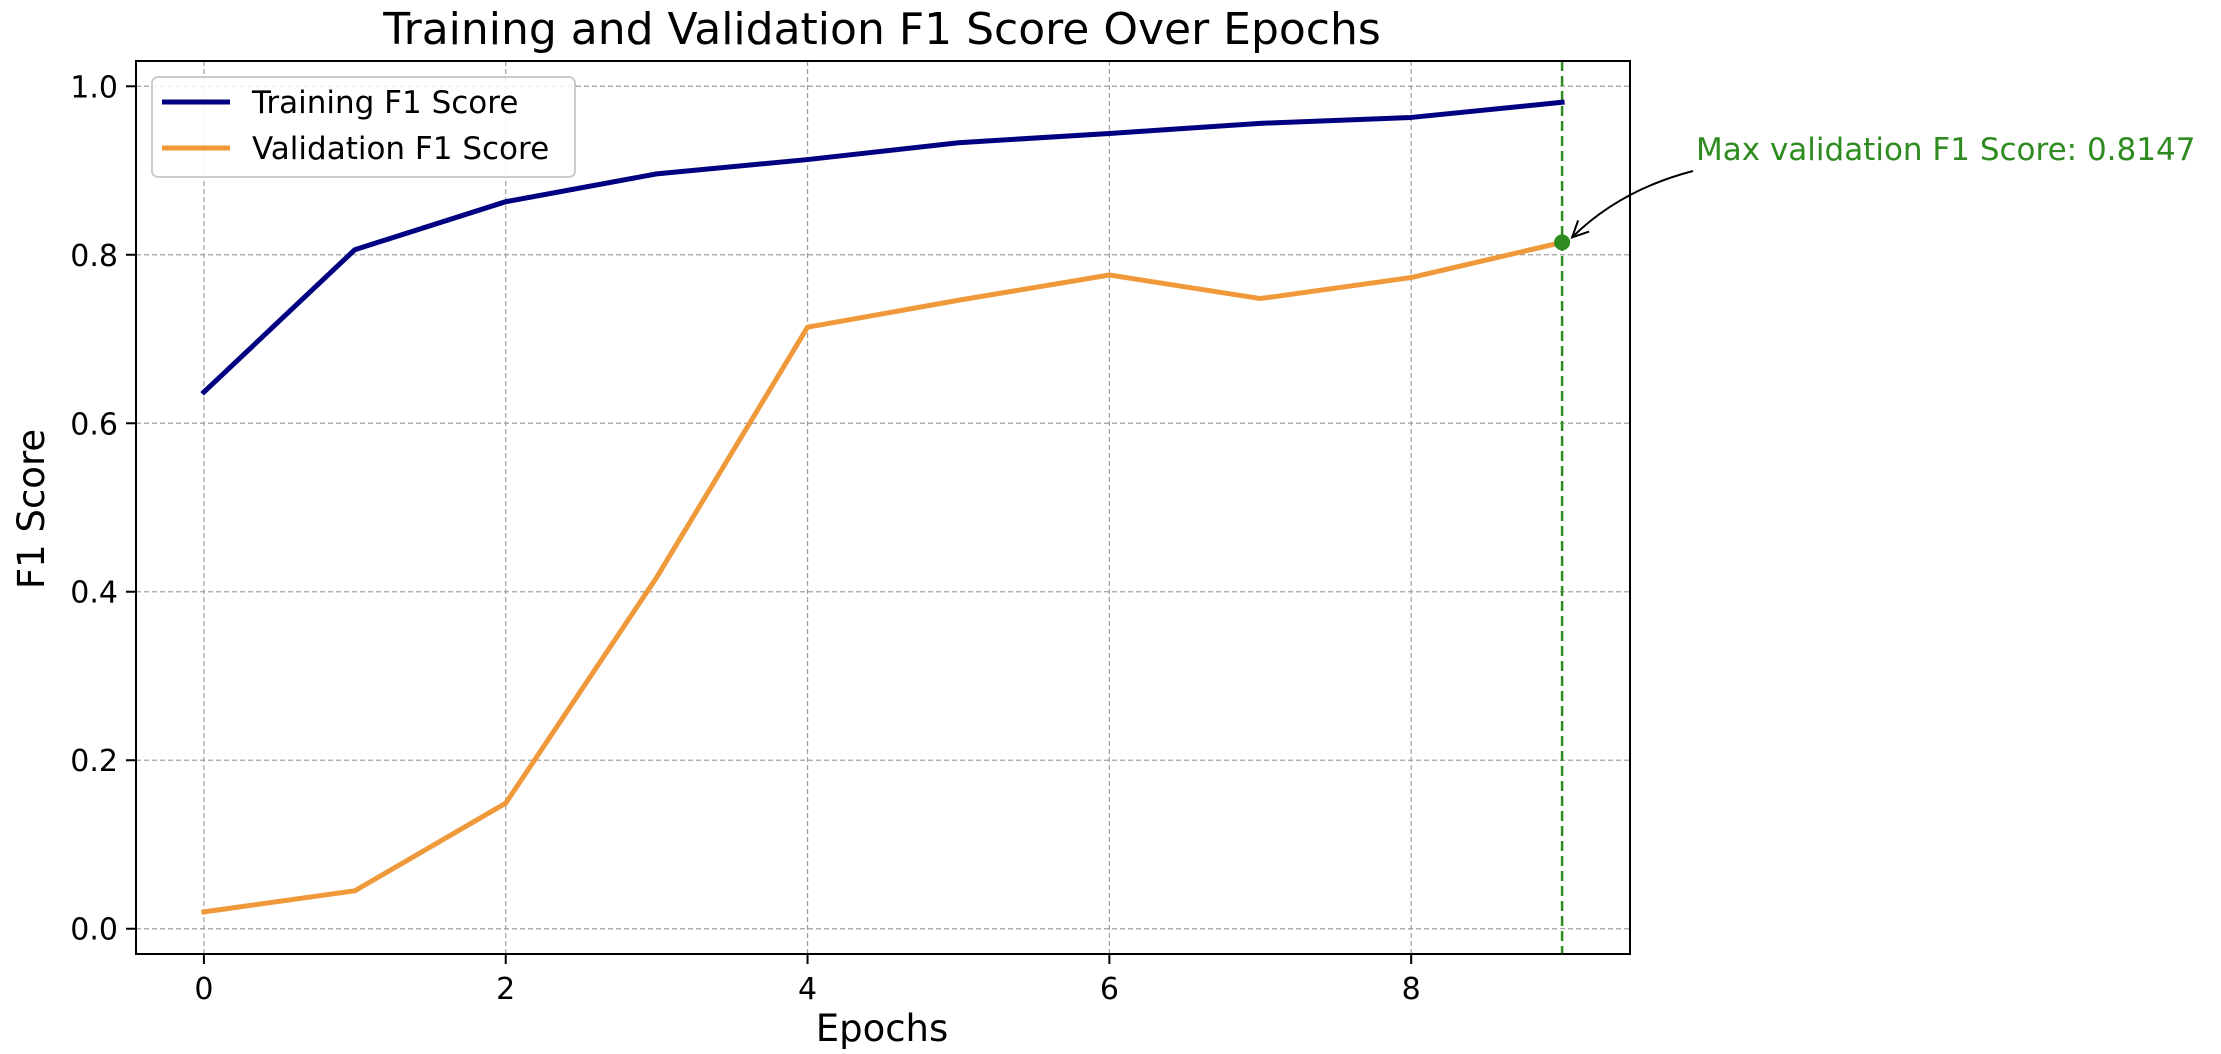  What do you see at coordinates (1632, 204) in the screenshot?
I see `annotation-arrow` at bounding box center [1632, 204].